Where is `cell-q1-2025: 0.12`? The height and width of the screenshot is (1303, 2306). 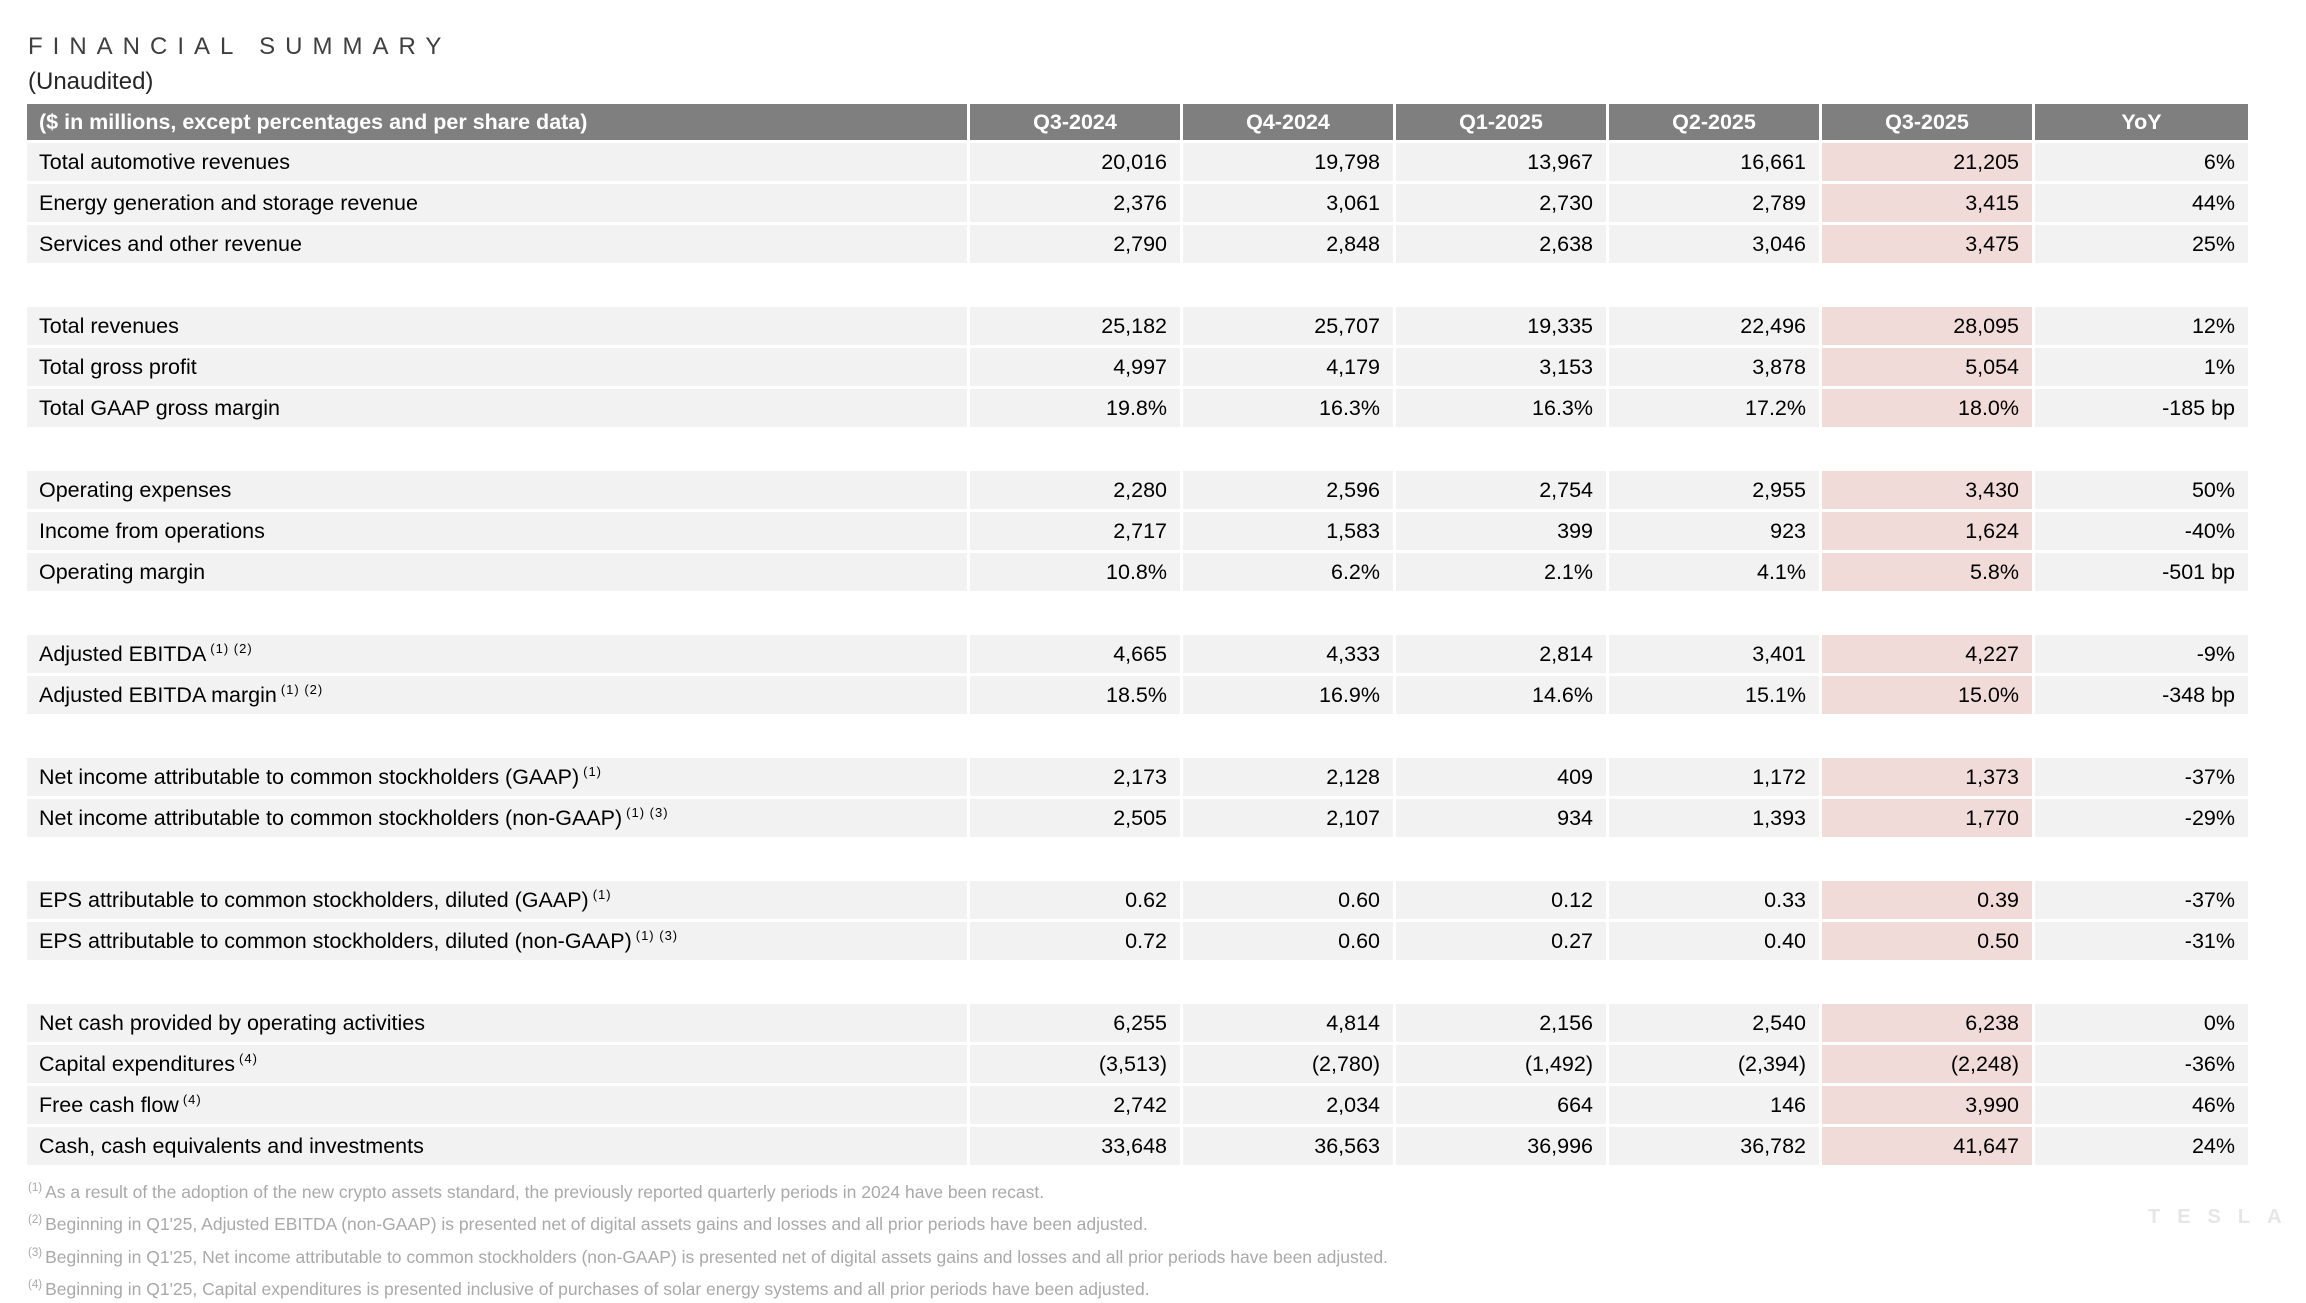
cell-q1-2025: 0.12 is located at coordinates (1502, 901).